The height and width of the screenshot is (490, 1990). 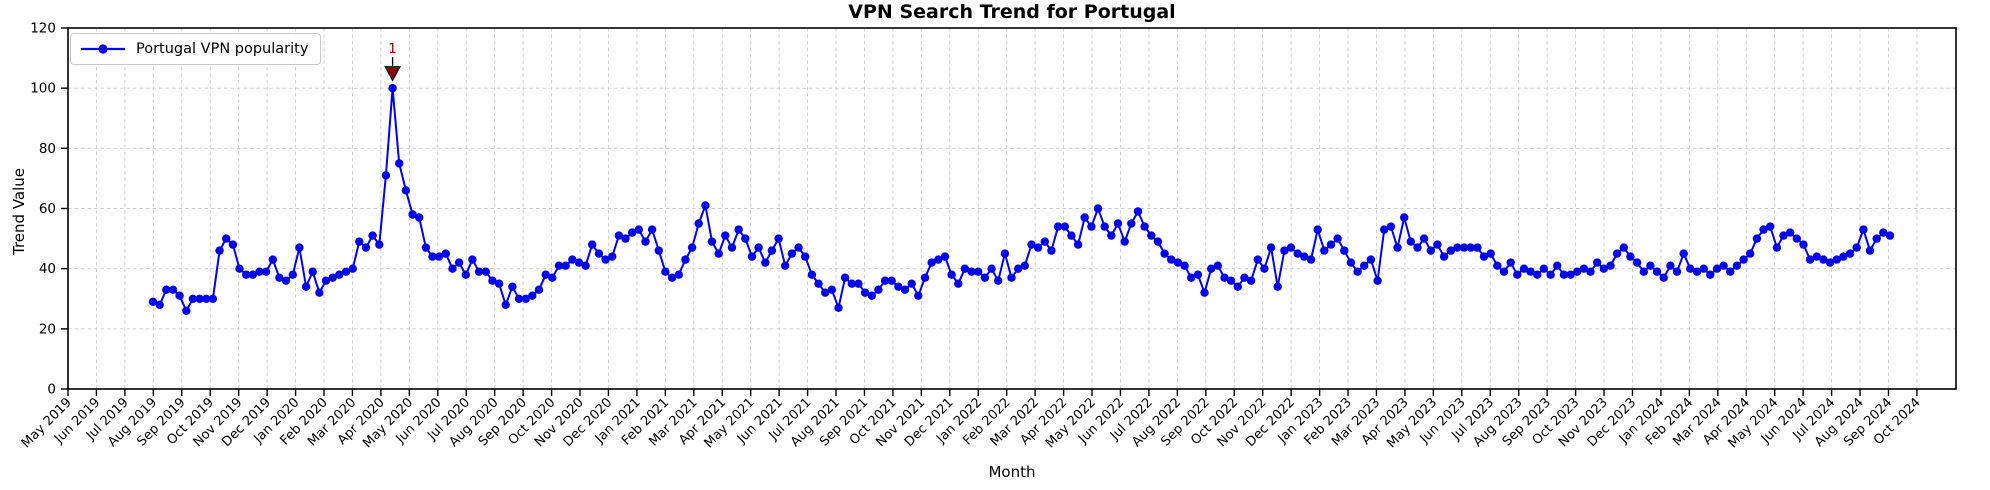 What do you see at coordinates (103, 49) in the screenshot?
I see `legend-line-marker-icon` at bounding box center [103, 49].